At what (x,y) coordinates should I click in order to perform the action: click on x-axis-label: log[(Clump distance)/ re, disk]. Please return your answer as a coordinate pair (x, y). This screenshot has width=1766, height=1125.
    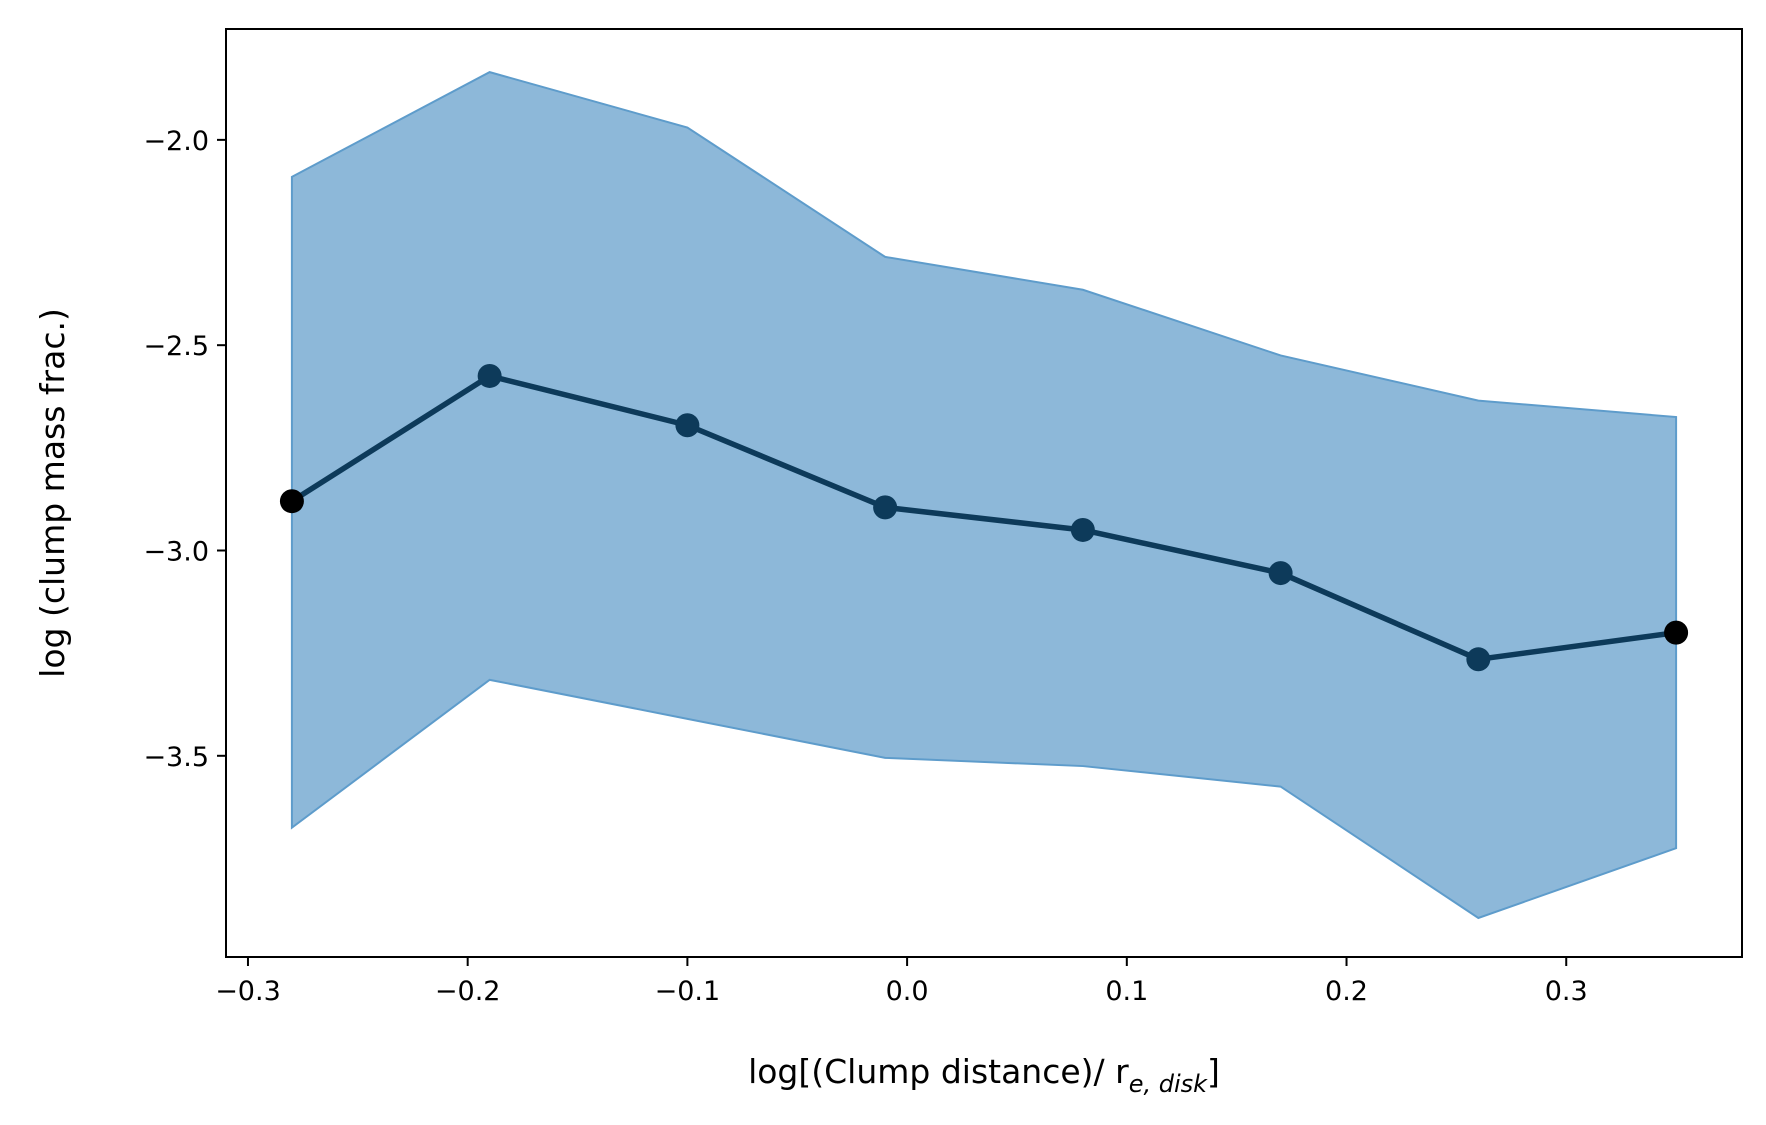
    Looking at the image, I should click on (984, 1075).